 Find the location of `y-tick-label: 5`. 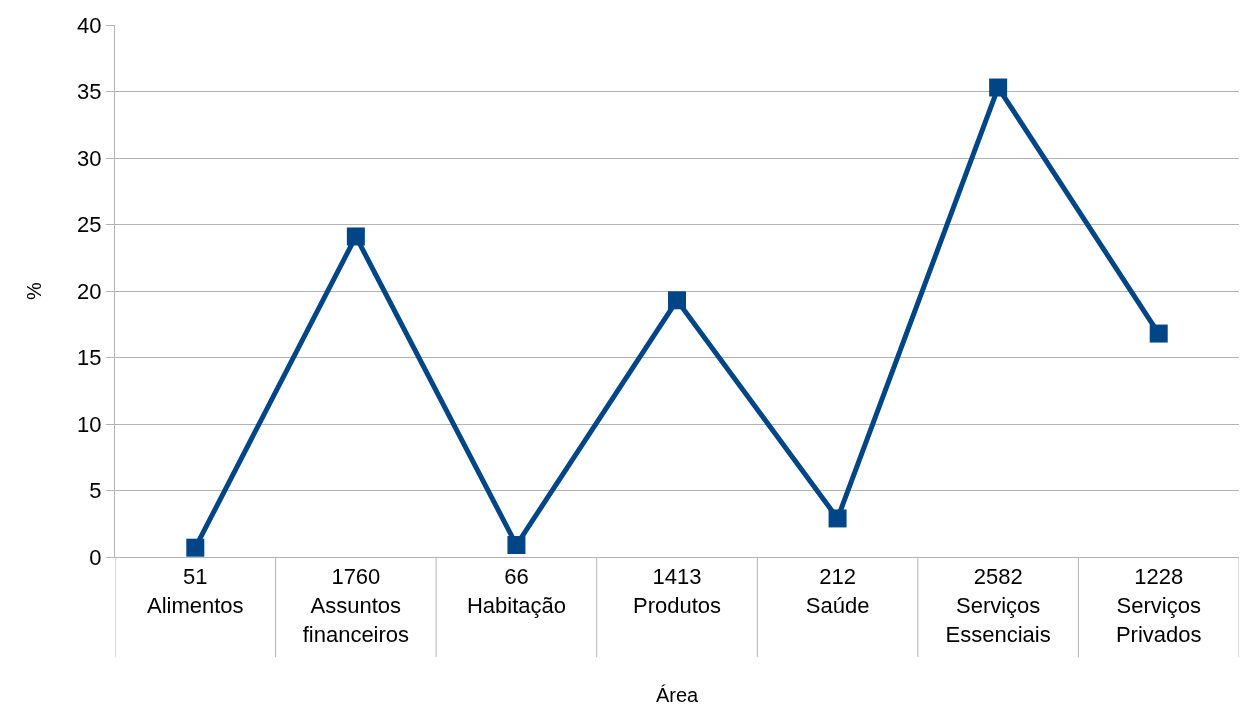

y-tick-label: 5 is located at coordinates (95, 491).